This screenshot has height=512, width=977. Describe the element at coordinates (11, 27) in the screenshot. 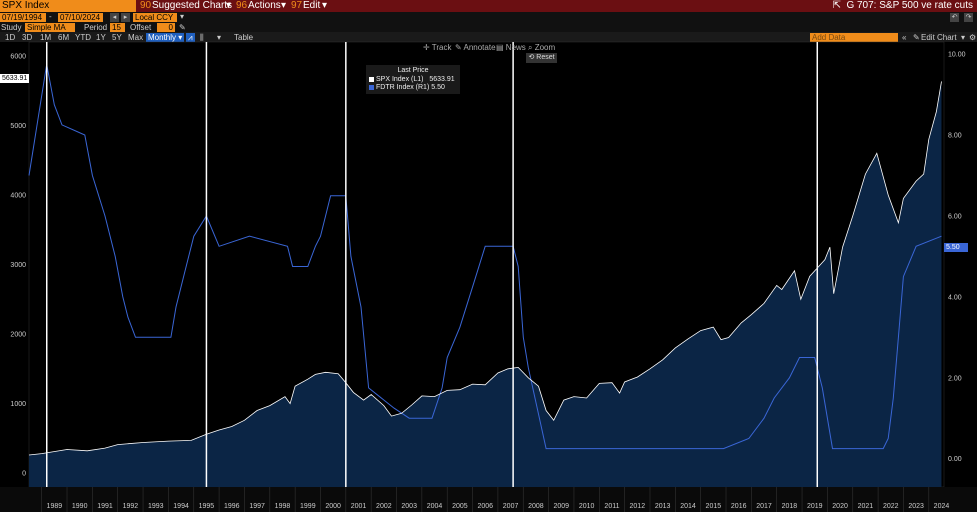

I see `study-label: Study` at that location.